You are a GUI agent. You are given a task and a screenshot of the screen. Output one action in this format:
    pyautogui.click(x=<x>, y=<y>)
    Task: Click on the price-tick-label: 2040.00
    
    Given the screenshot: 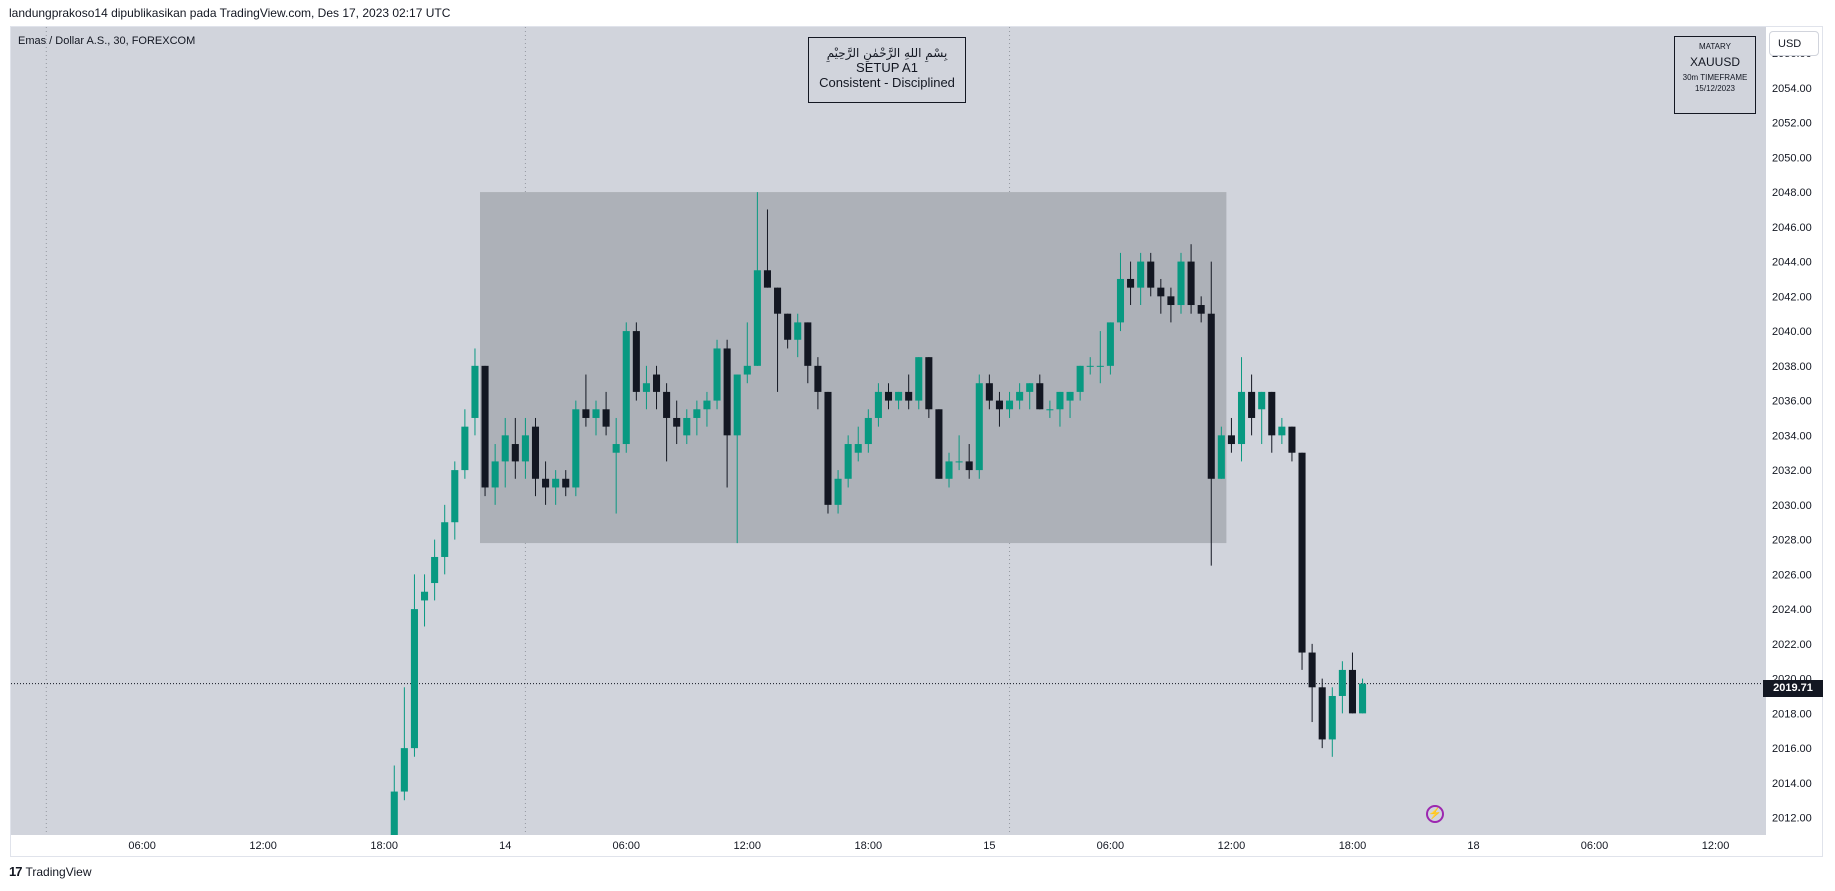 What is the action you would take?
    pyautogui.click(x=1792, y=332)
    